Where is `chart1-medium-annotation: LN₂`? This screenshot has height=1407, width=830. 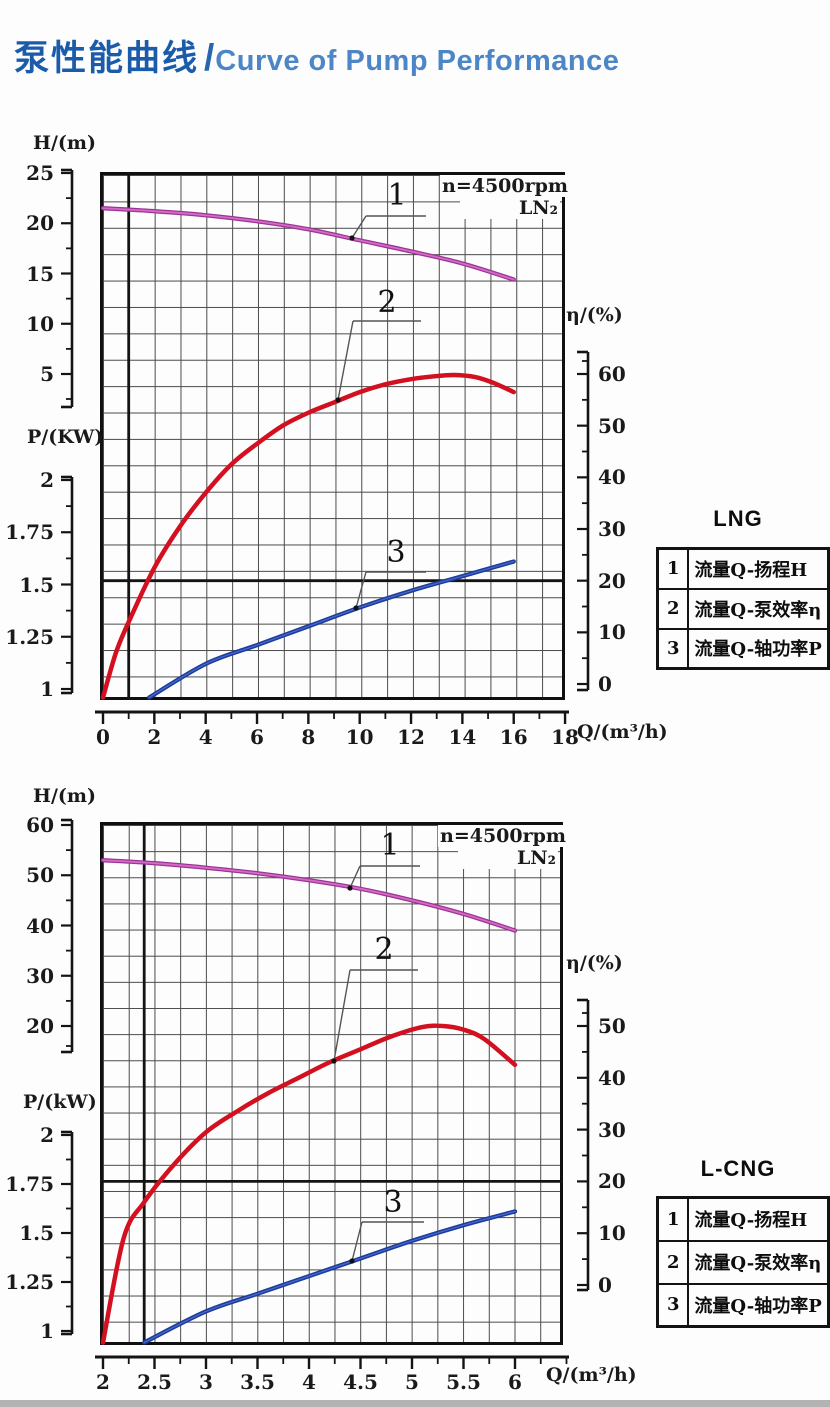 chart1-medium-annotation: LN₂ is located at coordinates (510, 208).